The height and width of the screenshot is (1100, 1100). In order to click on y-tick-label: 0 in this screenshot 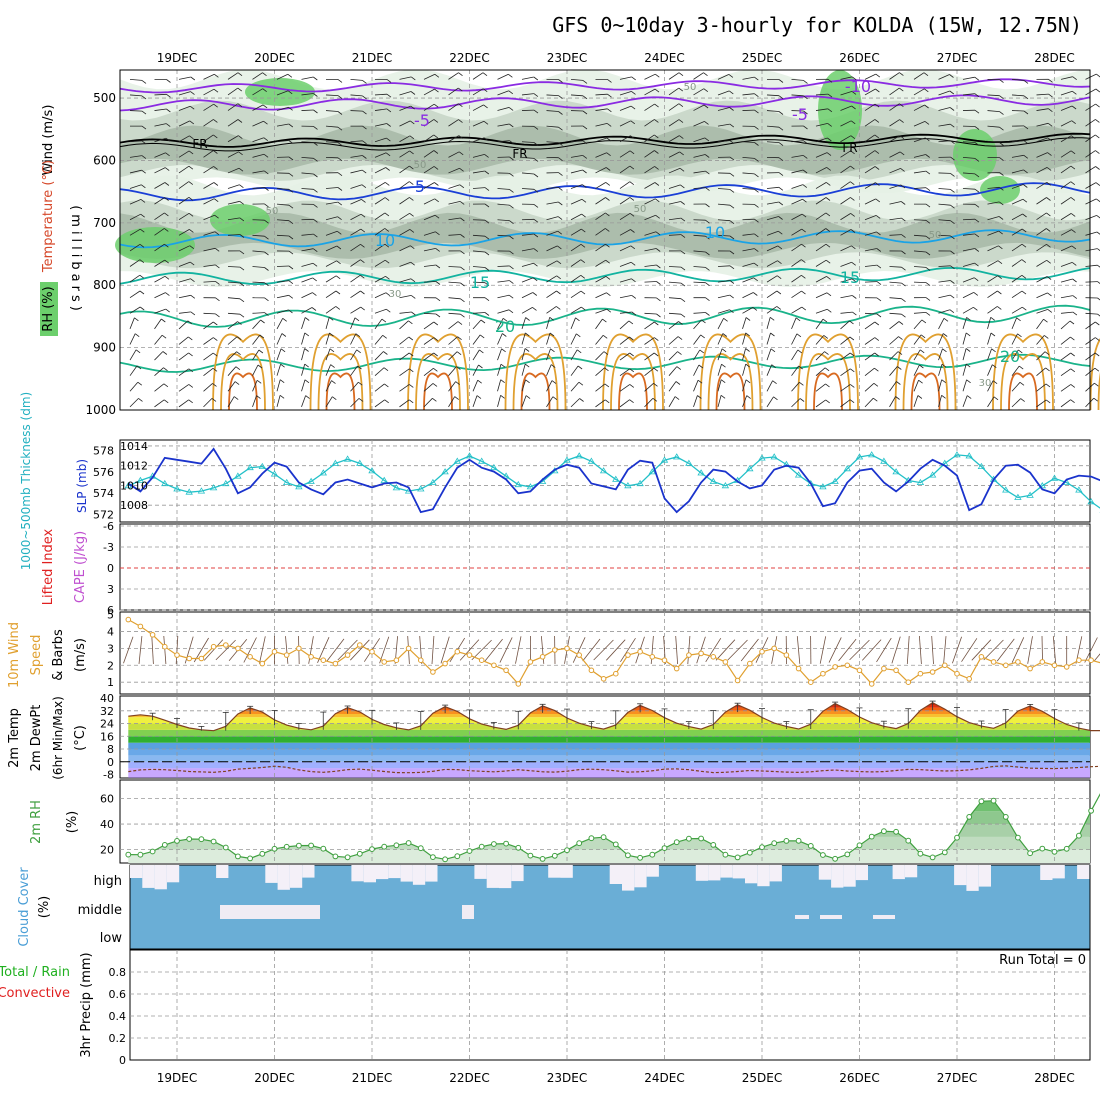, I will do `click(110, 568)`.